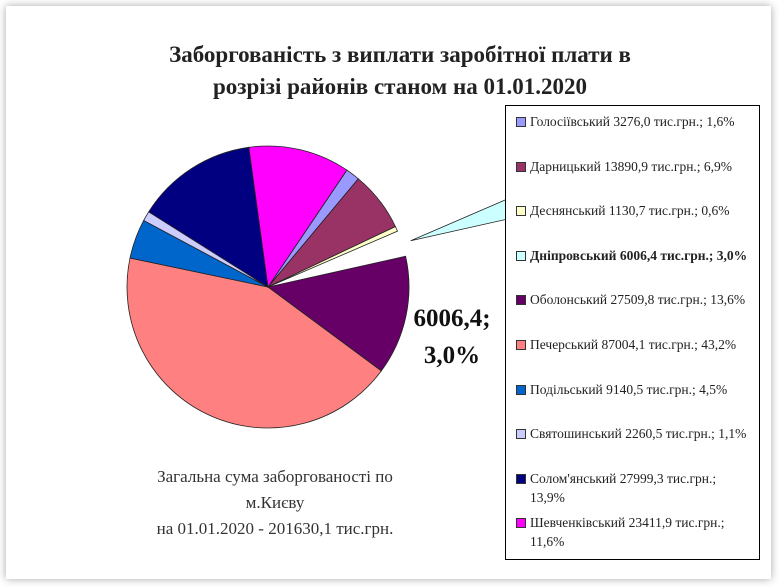 This screenshot has width=779, height=587. Describe the element at coordinates (669, 344) in the screenshot. I see `legend-value: 87004,1 тис.грн.; 43,2%` at that location.